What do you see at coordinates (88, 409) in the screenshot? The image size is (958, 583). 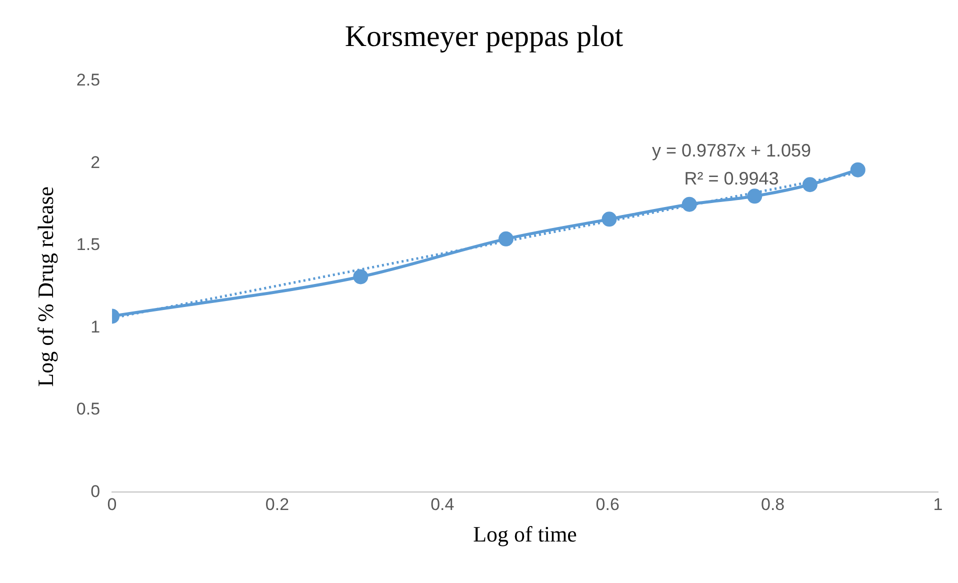 I see `y-tick-label: 0.5` at bounding box center [88, 409].